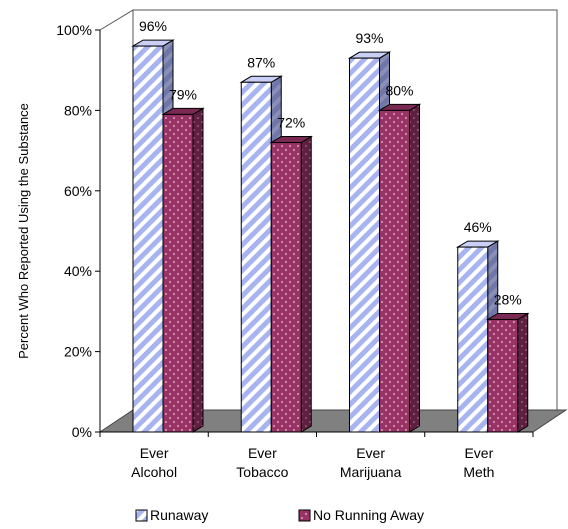 The width and height of the screenshot is (568, 529). I want to click on legend-item: Runaway, so click(171, 515).